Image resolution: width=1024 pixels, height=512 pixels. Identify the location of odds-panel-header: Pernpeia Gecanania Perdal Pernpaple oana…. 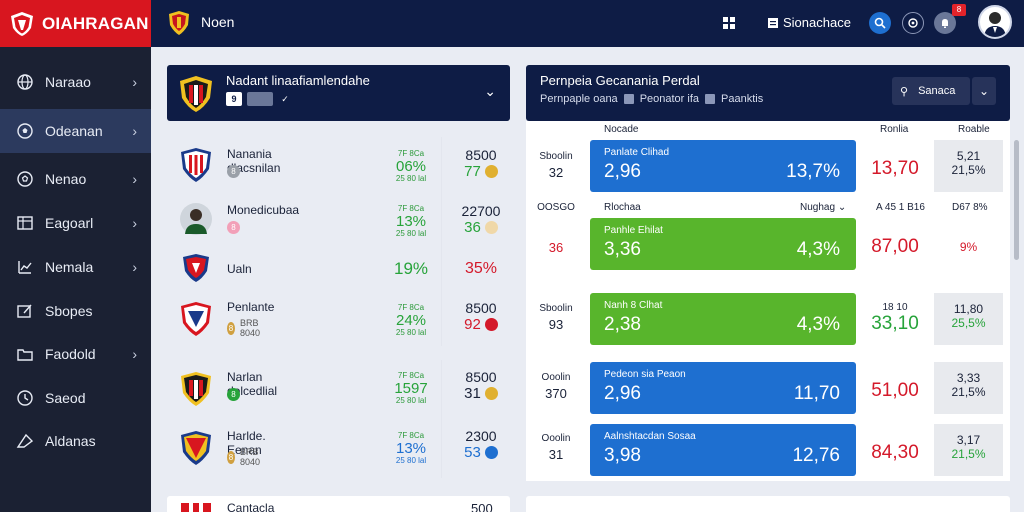
(768, 93).